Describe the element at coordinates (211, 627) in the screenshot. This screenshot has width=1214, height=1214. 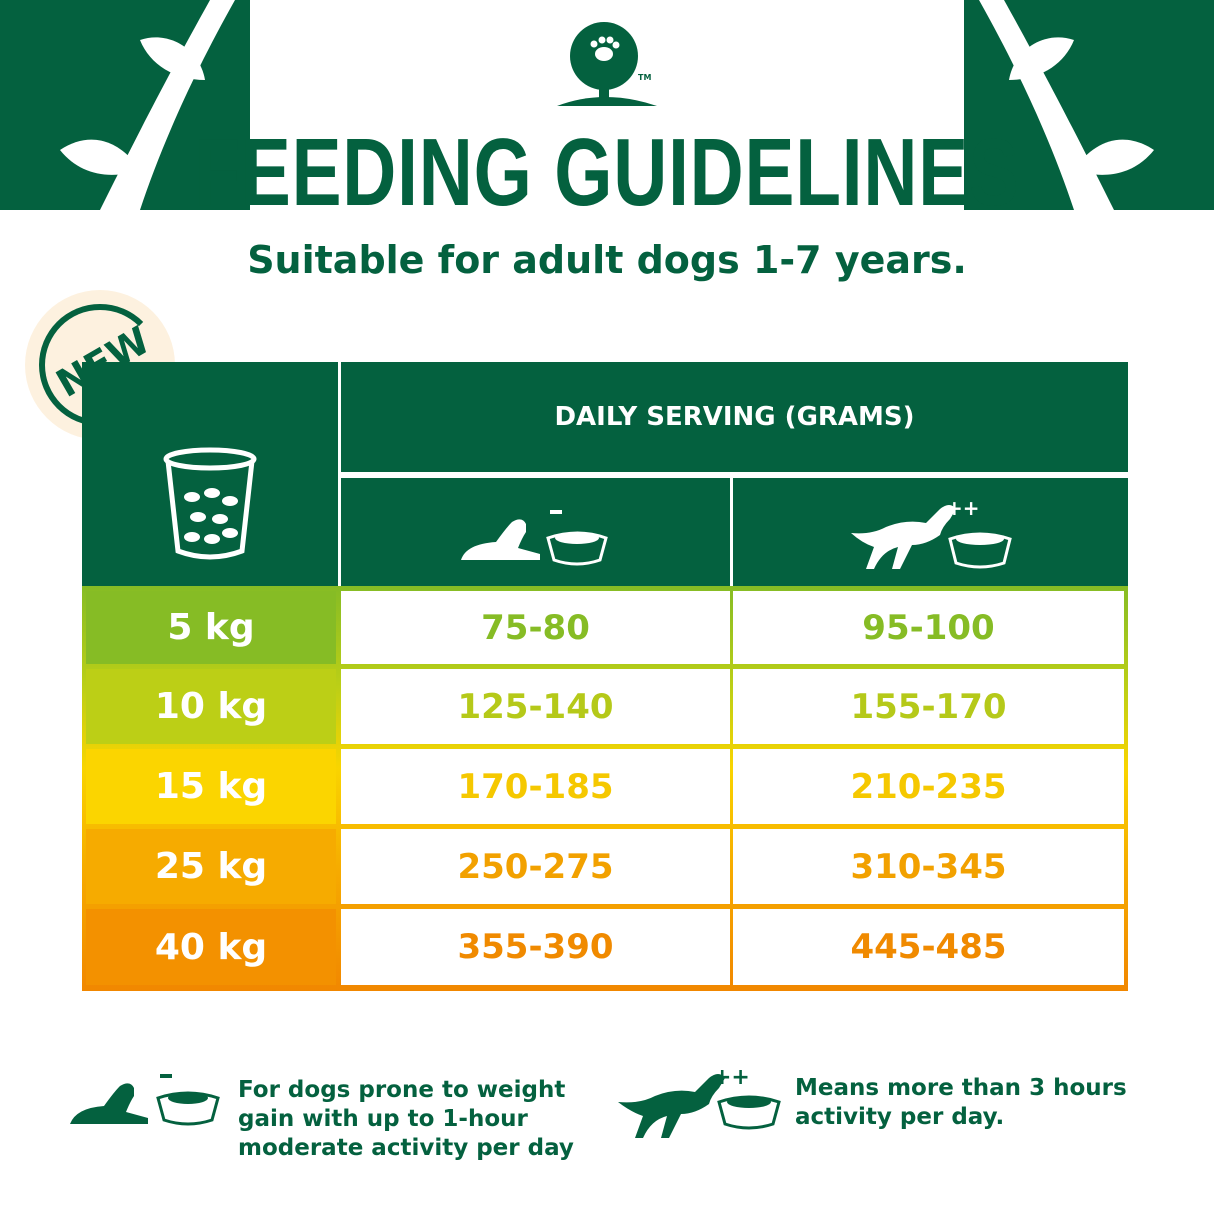
I see `weight-cell: 5 kg` at that location.